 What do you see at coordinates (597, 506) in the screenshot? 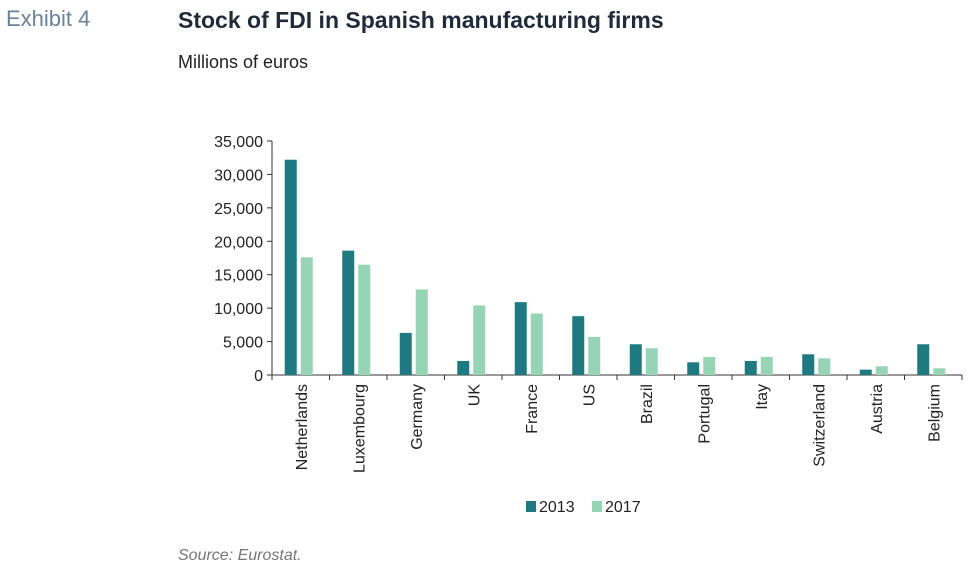
I see `legend-swatch-2017` at bounding box center [597, 506].